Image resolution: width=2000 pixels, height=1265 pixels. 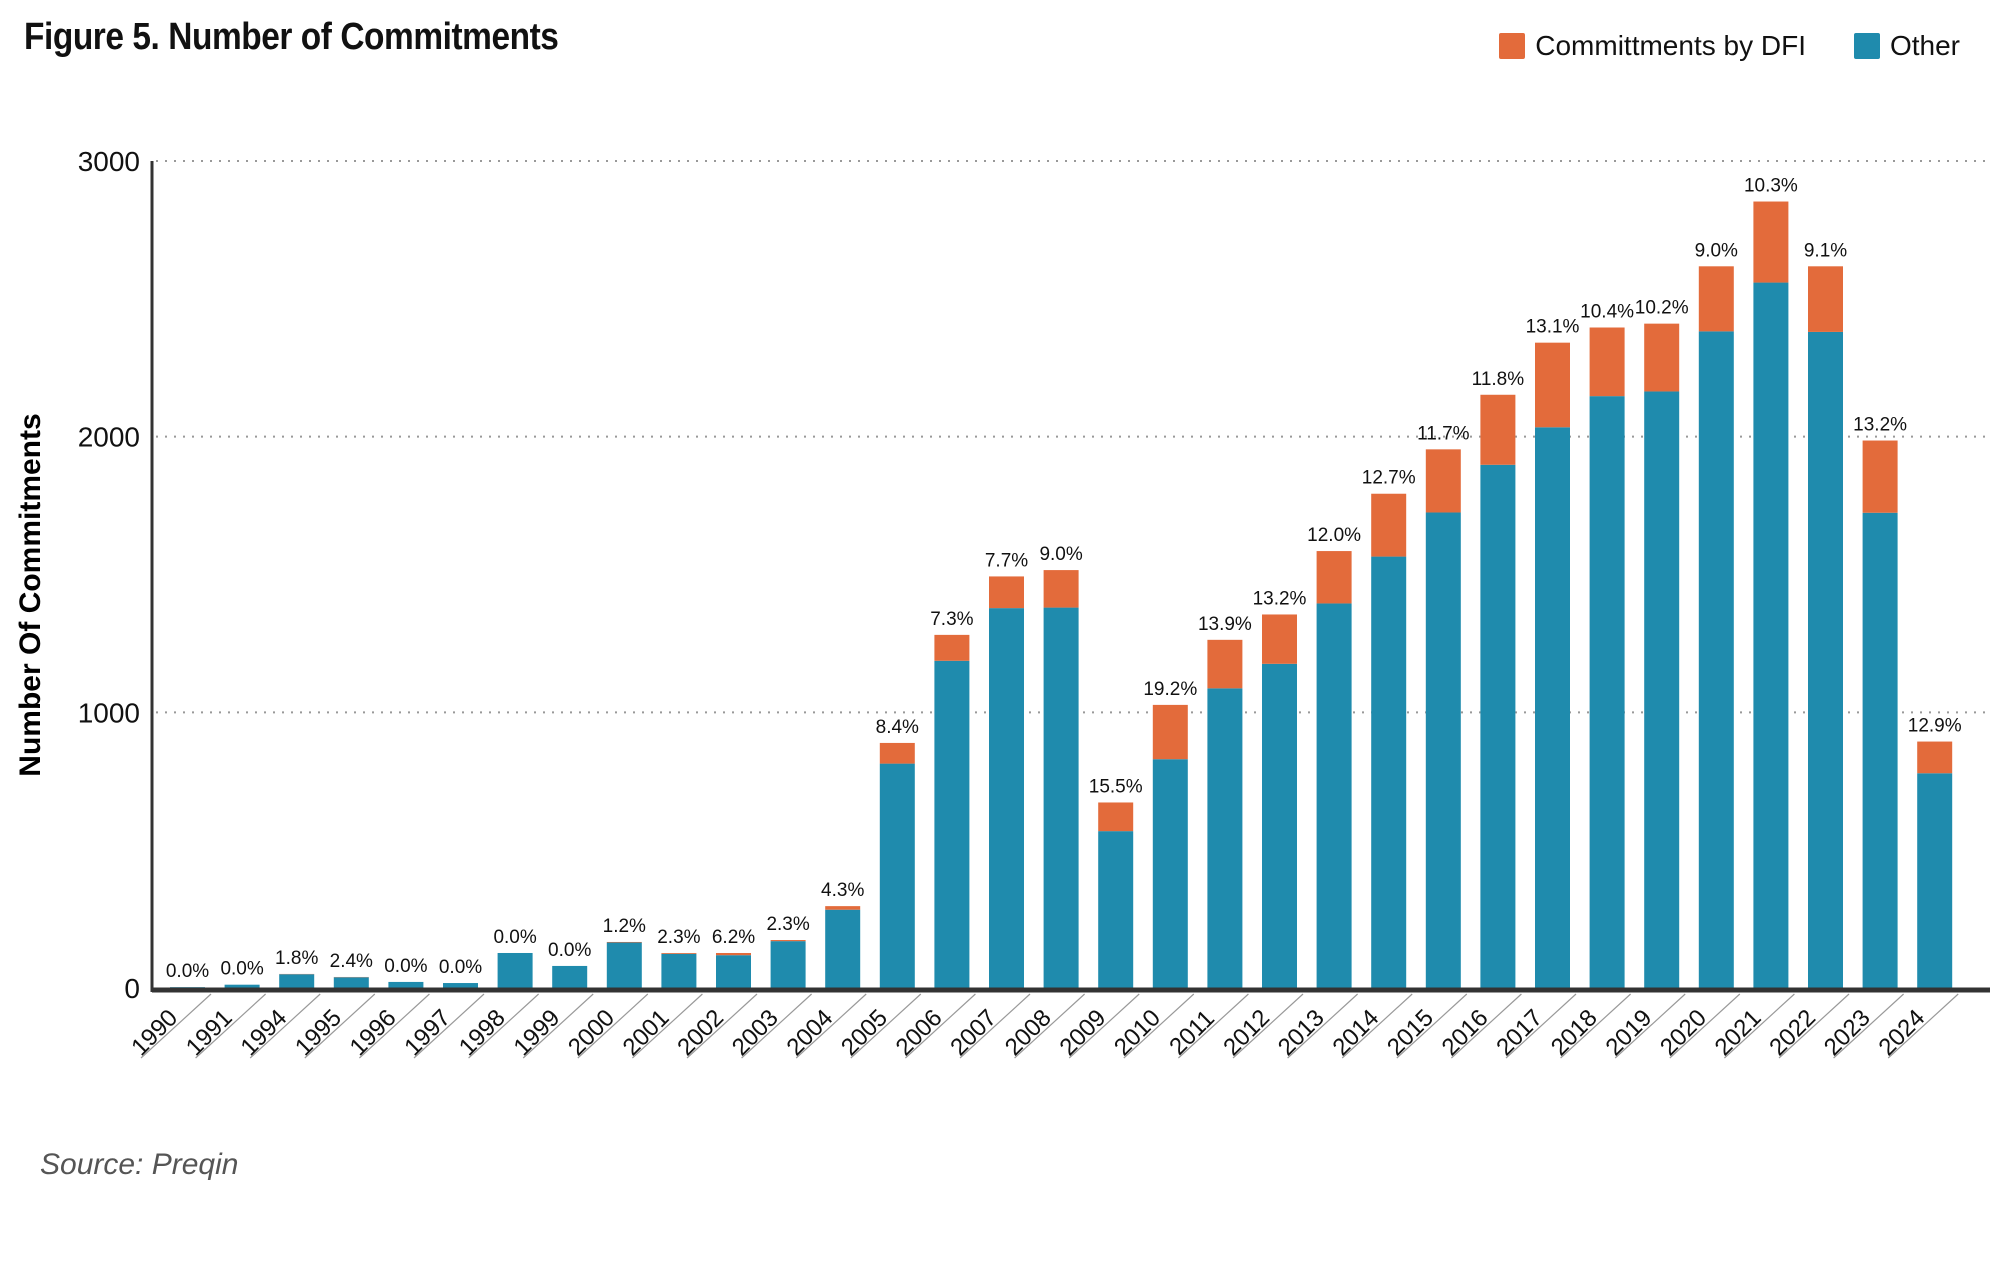 What do you see at coordinates (1006, 592) in the screenshot?
I see `bar-dfi-2007` at bounding box center [1006, 592].